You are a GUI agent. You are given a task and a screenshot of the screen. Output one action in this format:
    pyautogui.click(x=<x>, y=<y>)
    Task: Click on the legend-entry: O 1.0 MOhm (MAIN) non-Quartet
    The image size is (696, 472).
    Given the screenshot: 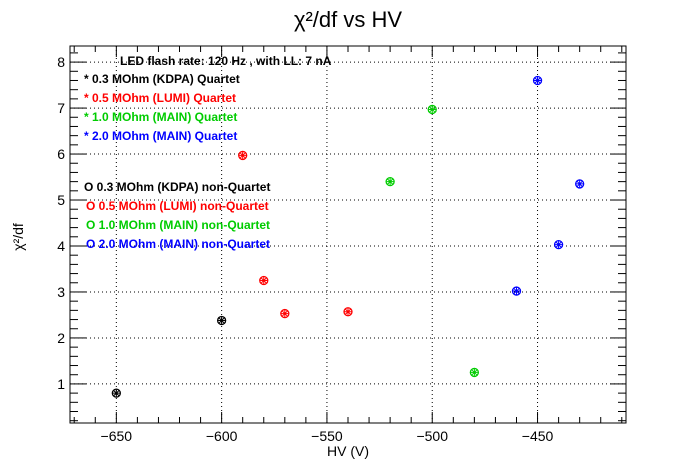 What is the action you would take?
    pyautogui.click(x=178, y=225)
    